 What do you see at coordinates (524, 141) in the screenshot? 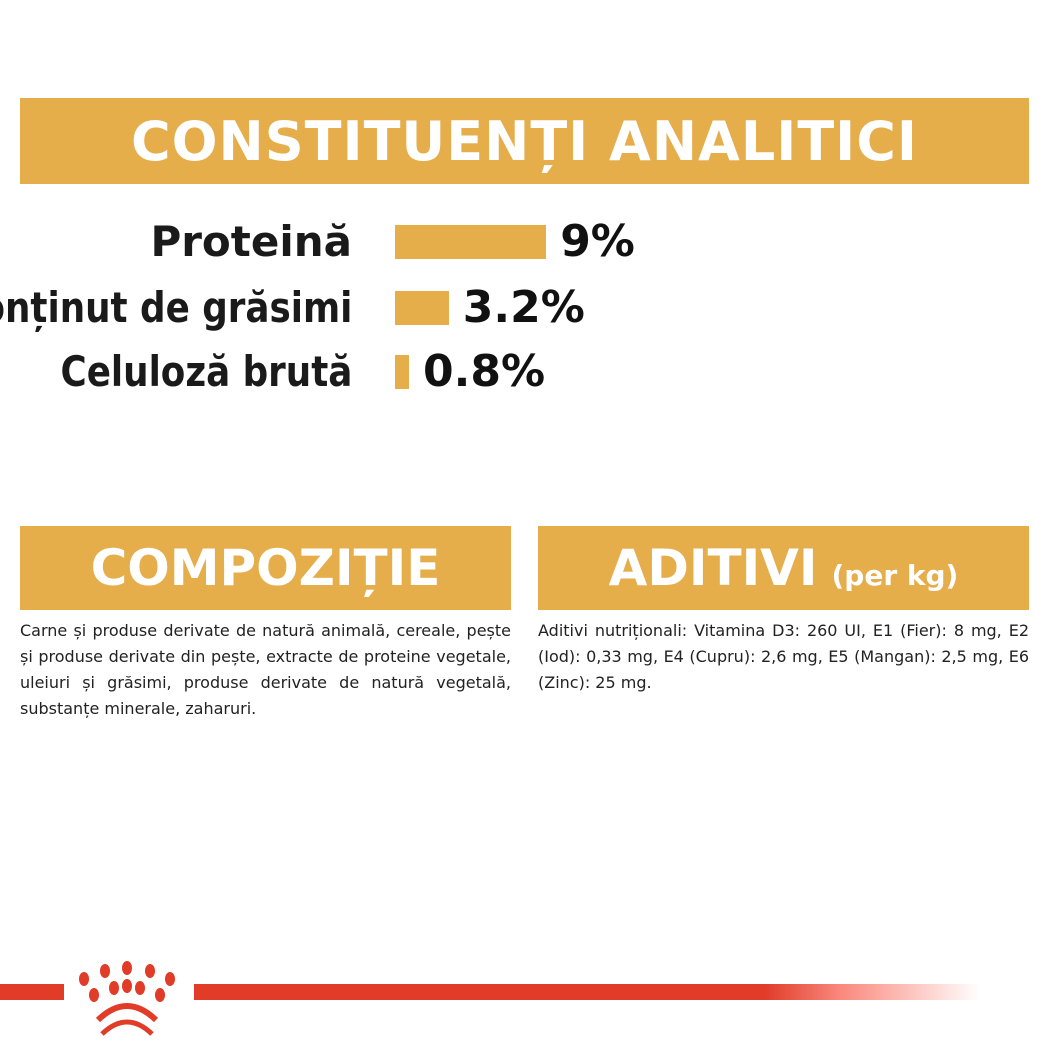
I see `section-title-analytic: CONSTITUENȚI ANALITICI` at bounding box center [524, 141].